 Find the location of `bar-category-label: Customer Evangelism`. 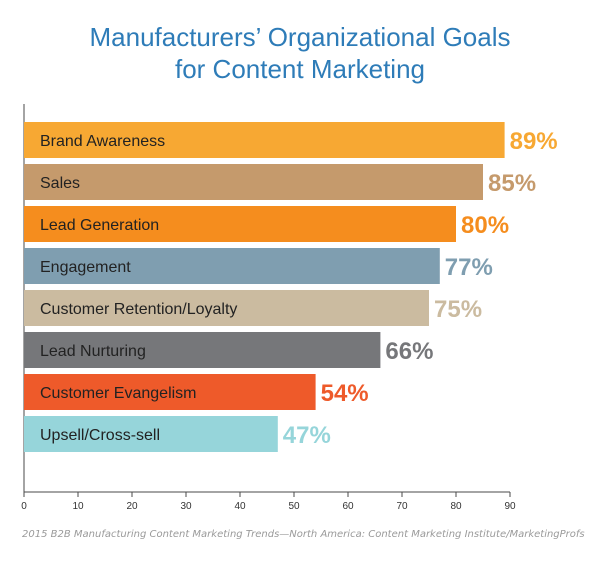

bar-category-label: Customer Evangelism is located at coordinates (118, 393).